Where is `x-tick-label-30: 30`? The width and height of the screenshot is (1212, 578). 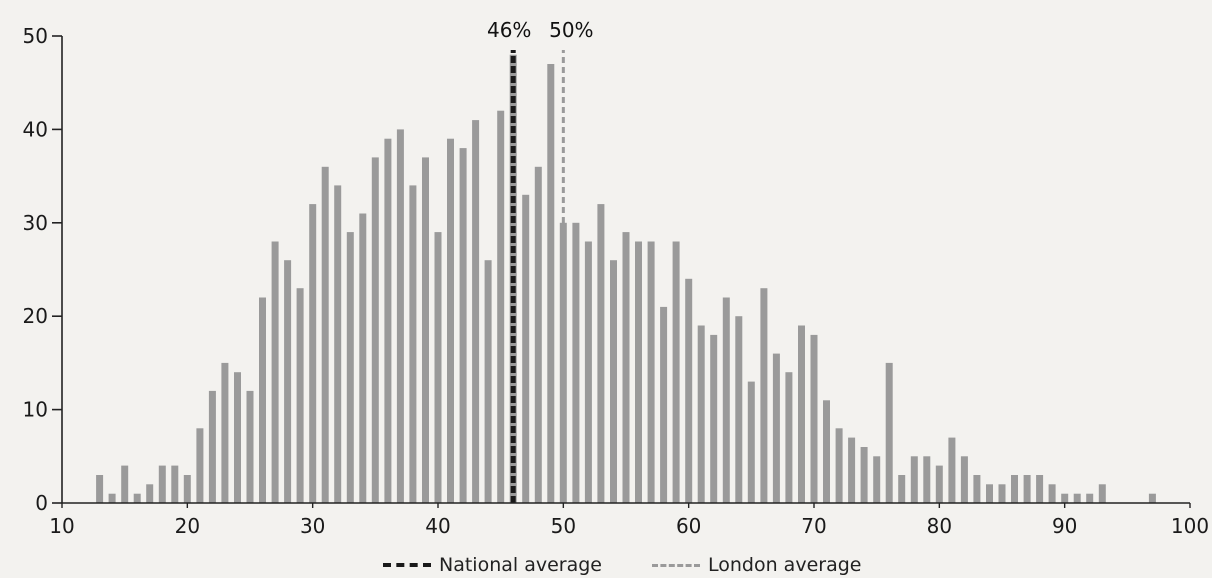 x-tick-label-30: 30 is located at coordinates (312, 526).